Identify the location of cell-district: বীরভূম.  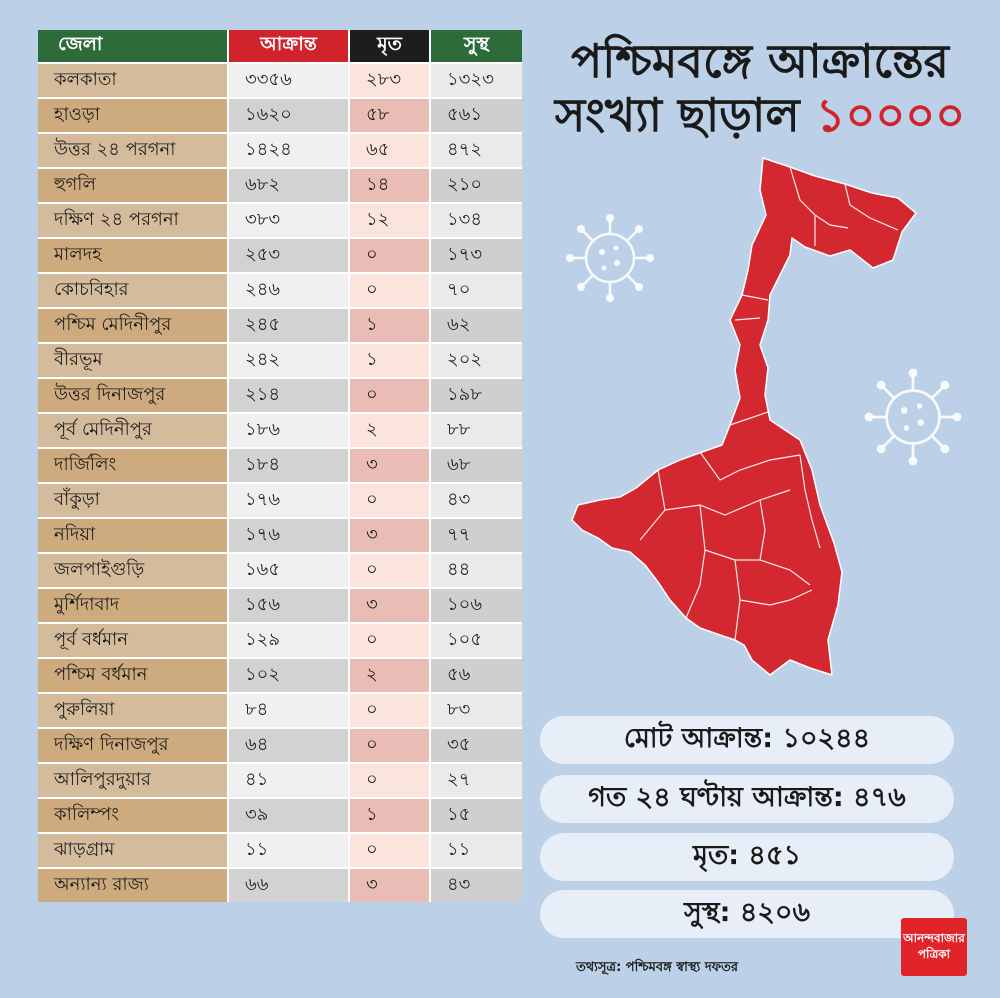
(133, 361).